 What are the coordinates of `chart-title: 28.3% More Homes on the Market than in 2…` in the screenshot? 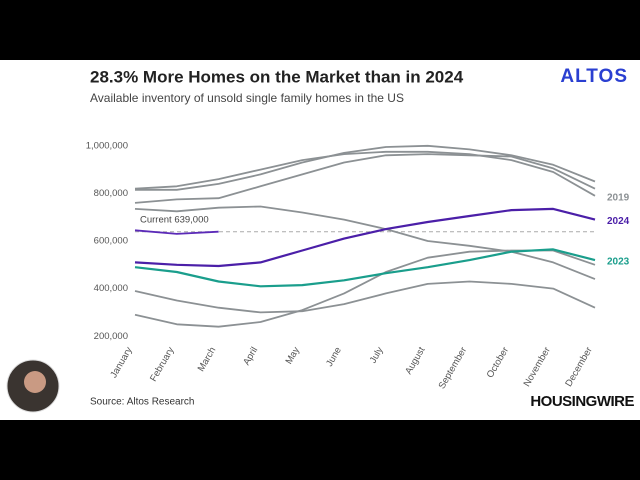 It's located at (277, 76).